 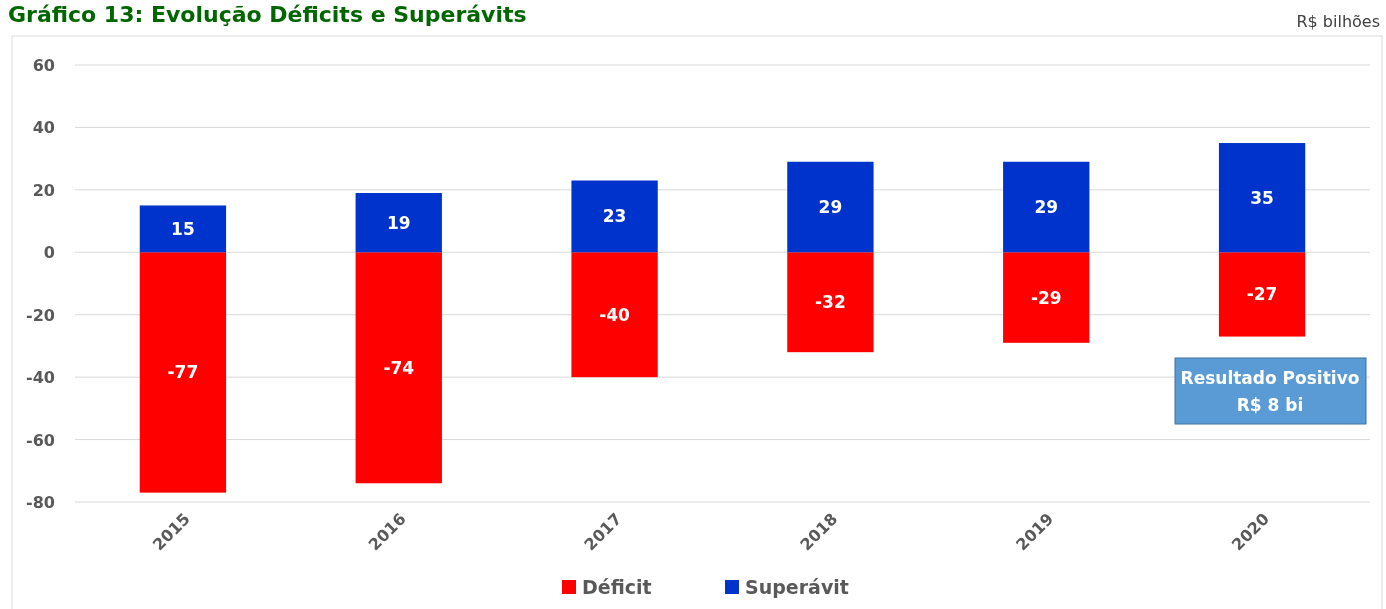 I want to click on data-label: 19, so click(x=398, y=222).